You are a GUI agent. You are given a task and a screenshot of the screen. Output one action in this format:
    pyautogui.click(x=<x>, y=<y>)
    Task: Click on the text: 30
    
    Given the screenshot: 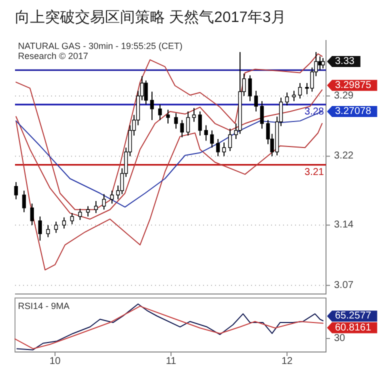 What is the action you would take?
    pyautogui.click(x=340, y=338)
    